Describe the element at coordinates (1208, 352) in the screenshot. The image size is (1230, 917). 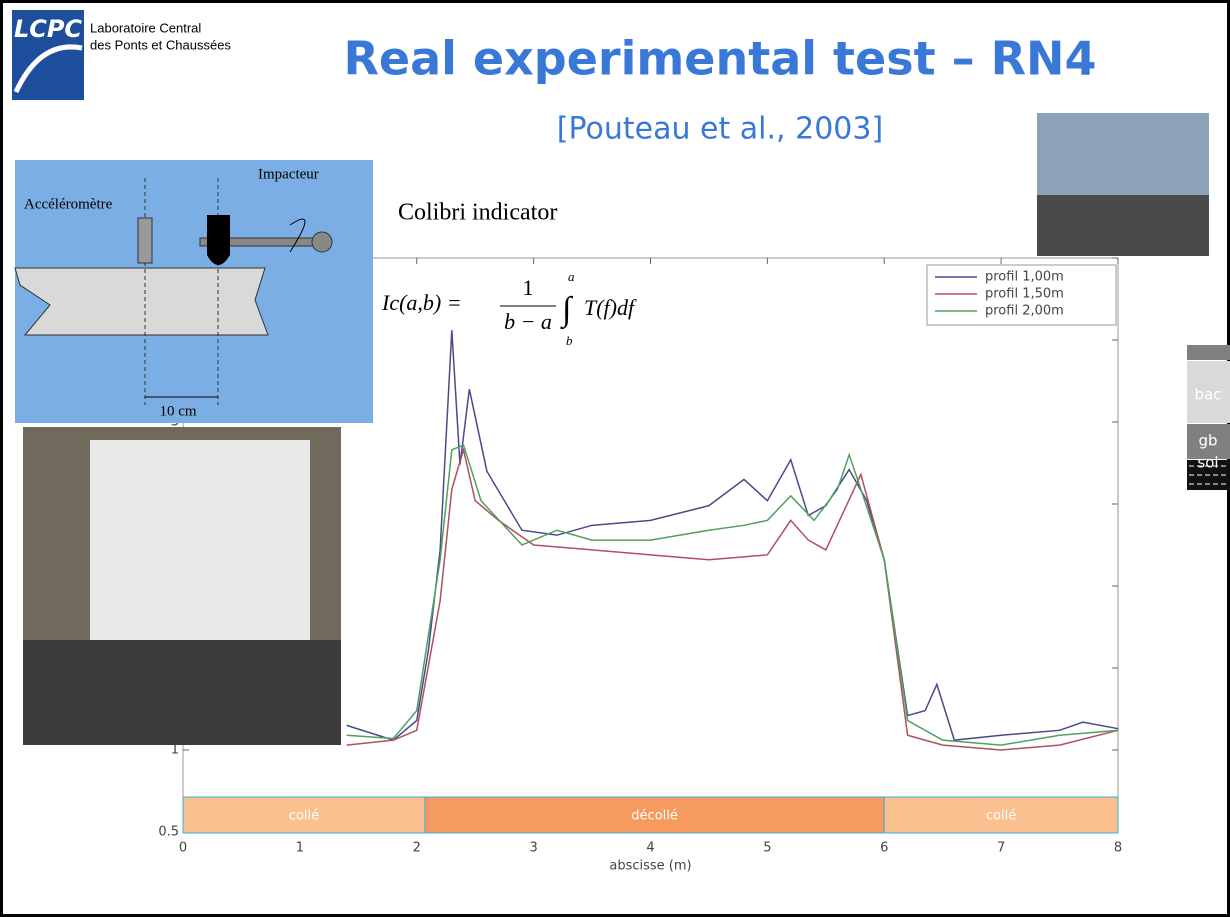
I see `layer-top` at that location.